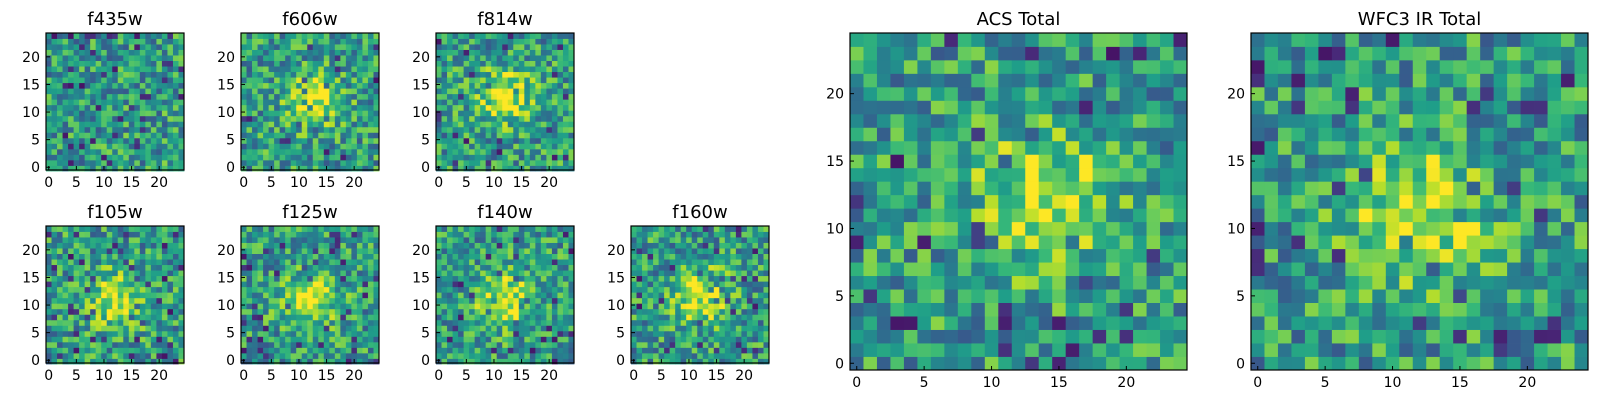 Image resolution: width=1600 pixels, height=400 pixels. What do you see at coordinates (744, 376) in the screenshot?
I see `x-tick-label: 20` at bounding box center [744, 376].